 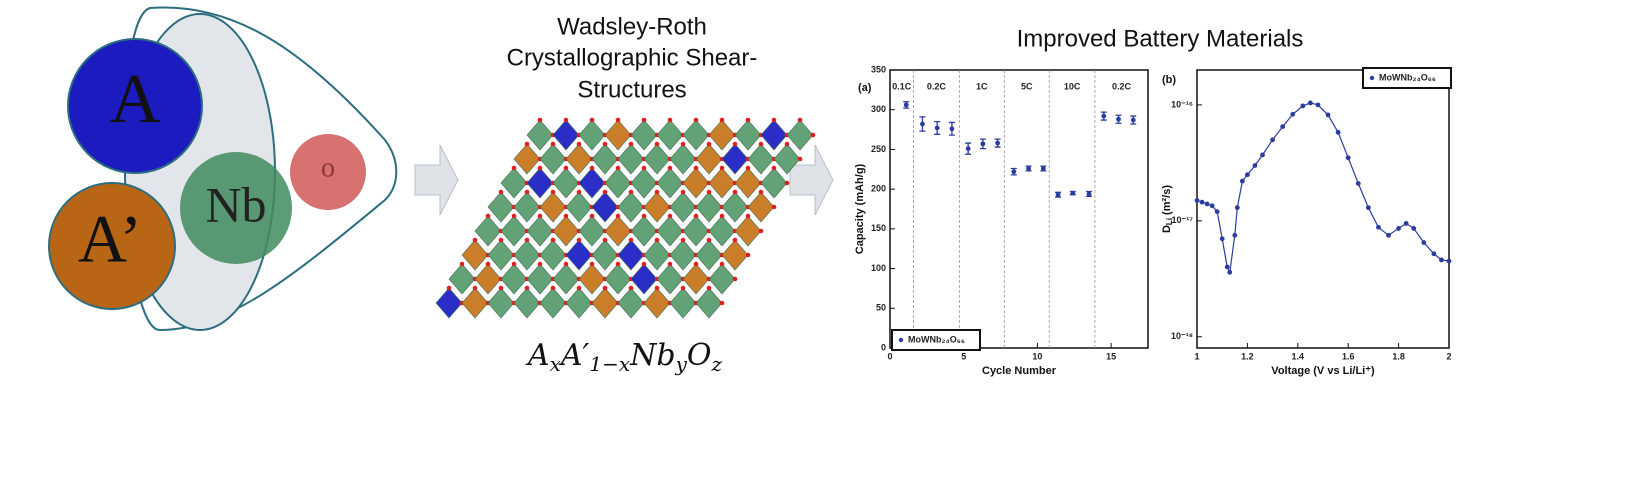 What do you see at coordinates (236, 208) in the screenshot?
I see `circle-nb` at bounding box center [236, 208].